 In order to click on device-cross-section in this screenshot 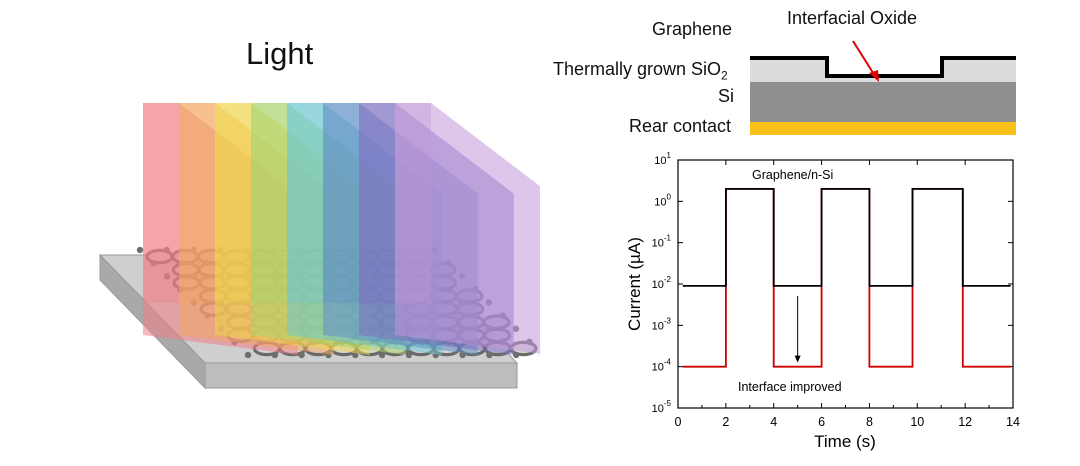, I will do `click(883, 87)`.